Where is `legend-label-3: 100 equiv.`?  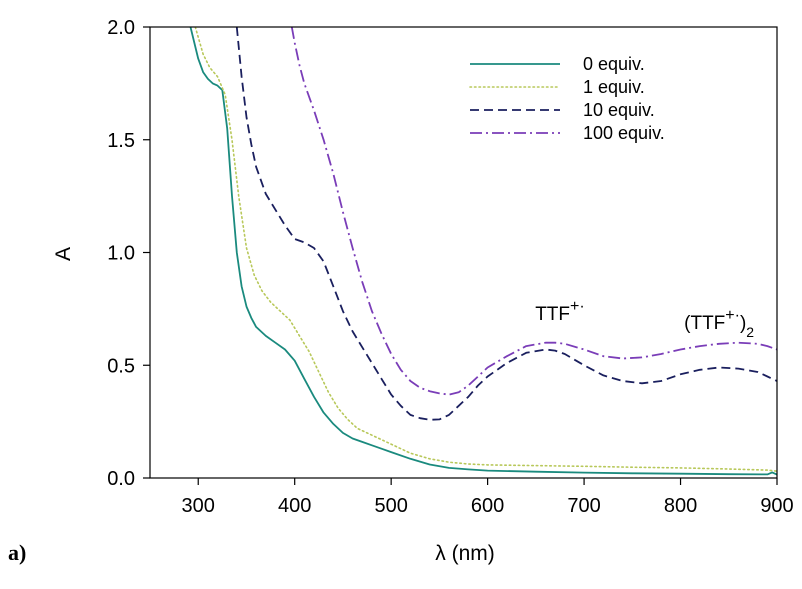
legend-label-3: 100 equiv. is located at coordinates (624, 133).